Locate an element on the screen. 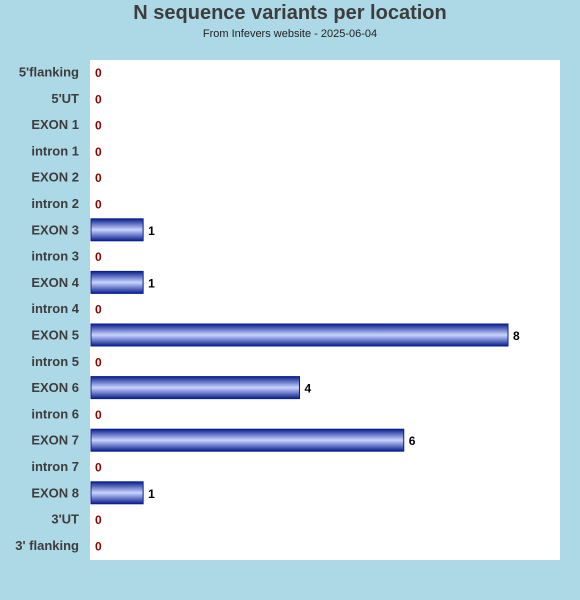 Image resolution: width=580 pixels, height=600 pixels. value-label-exon-8: 1 is located at coordinates (151, 494).